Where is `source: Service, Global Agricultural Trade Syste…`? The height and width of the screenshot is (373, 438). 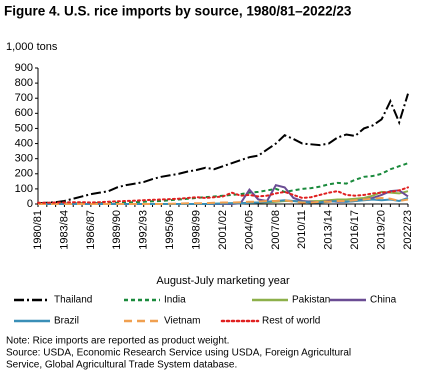 source: Service, Global Agricultural Trade Syste… is located at coordinates (121, 365).